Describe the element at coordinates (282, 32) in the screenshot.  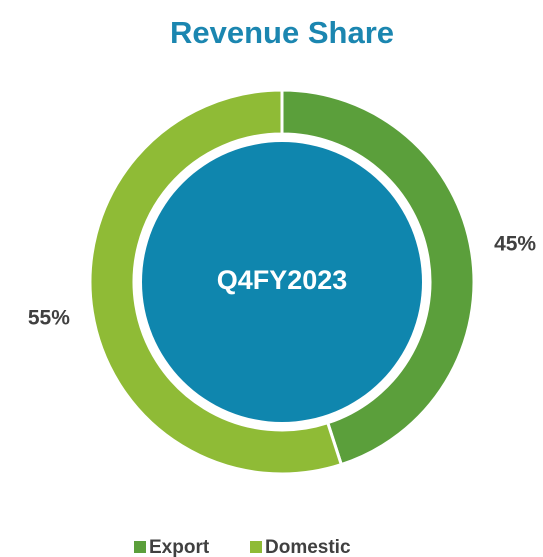
I see `chart-title: Revenue Share` at that location.